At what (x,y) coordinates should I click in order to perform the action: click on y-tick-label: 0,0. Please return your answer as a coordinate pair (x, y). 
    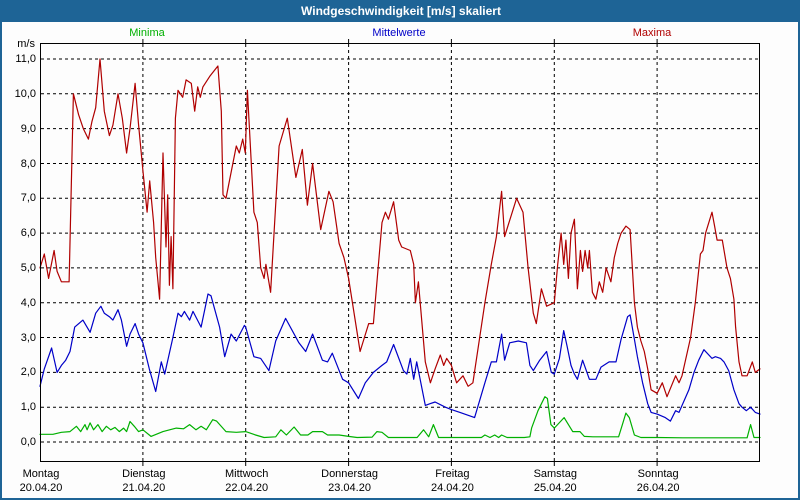
    Looking at the image, I should click on (28, 442).